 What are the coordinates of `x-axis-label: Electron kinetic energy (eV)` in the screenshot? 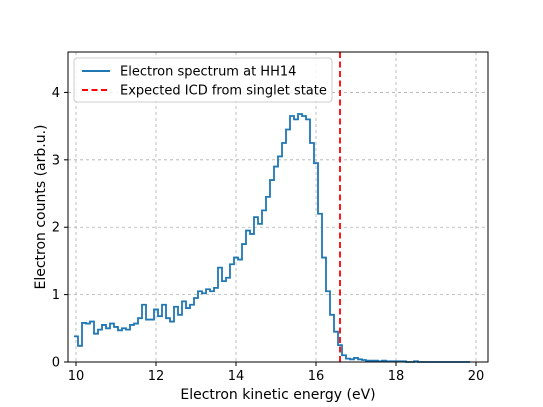 It's located at (277, 395).